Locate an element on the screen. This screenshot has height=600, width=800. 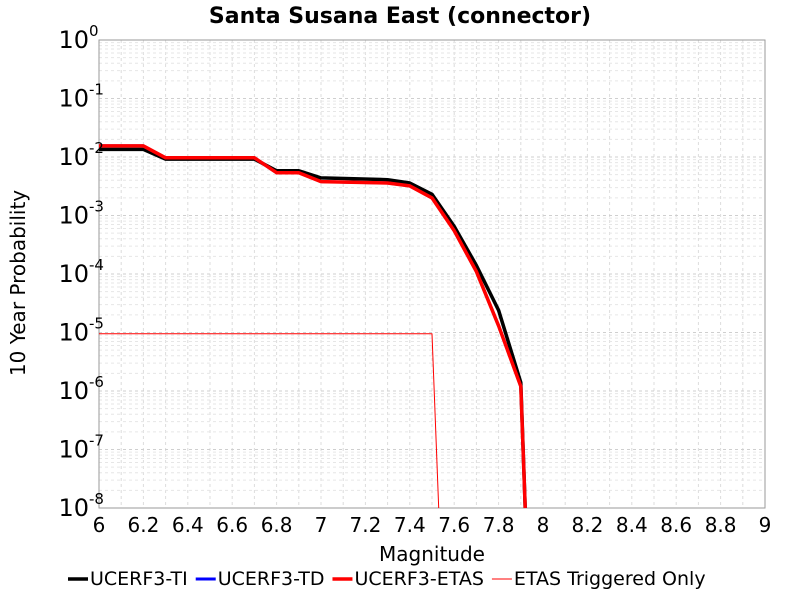
y-tick-exponent: -3 is located at coordinates (96, 207).